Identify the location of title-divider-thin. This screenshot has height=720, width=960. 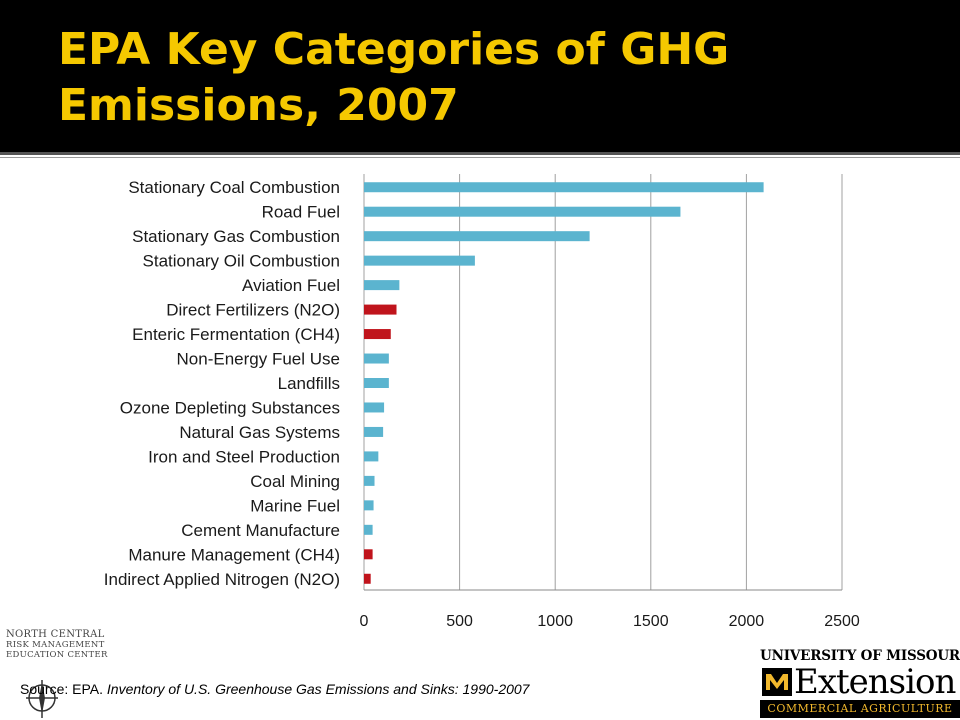
(480, 157).